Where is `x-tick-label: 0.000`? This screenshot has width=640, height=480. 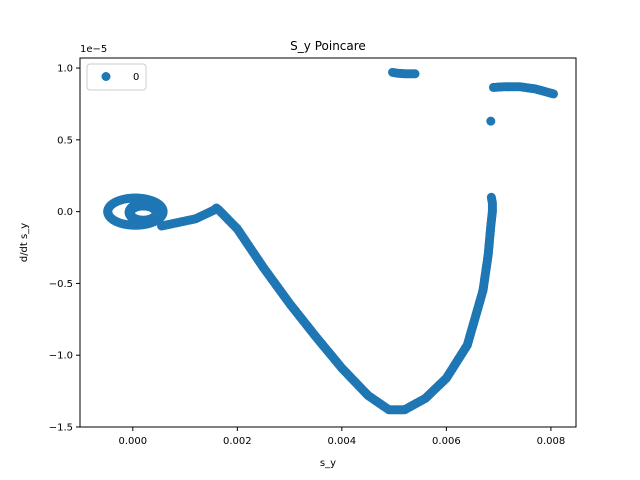 x-tick-label: 0.000 is located at coordinates (132, 441).